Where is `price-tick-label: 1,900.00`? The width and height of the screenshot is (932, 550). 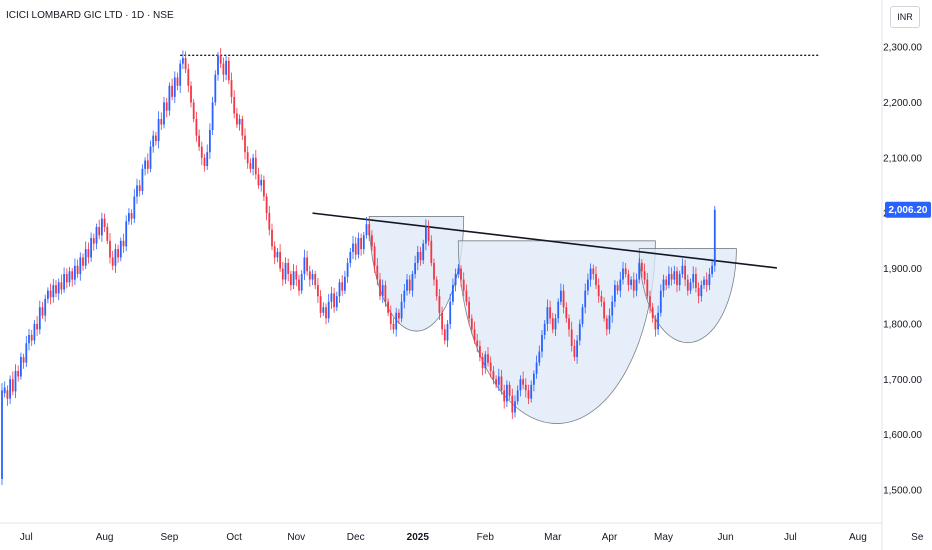 price-tick-label: 1,900.00 is located at coordinates (902, 269).